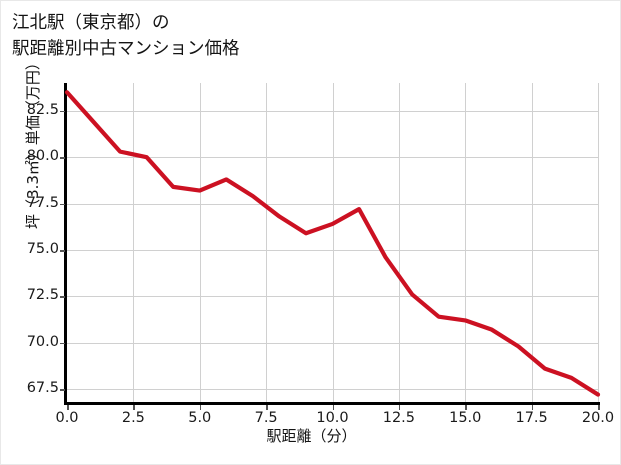 Image resolution: width=621 pixels, height=465 pixels. Describe the element at coordinates (133, 418) in the screenshot. I see `x-tick-label: 2.5` at that location.